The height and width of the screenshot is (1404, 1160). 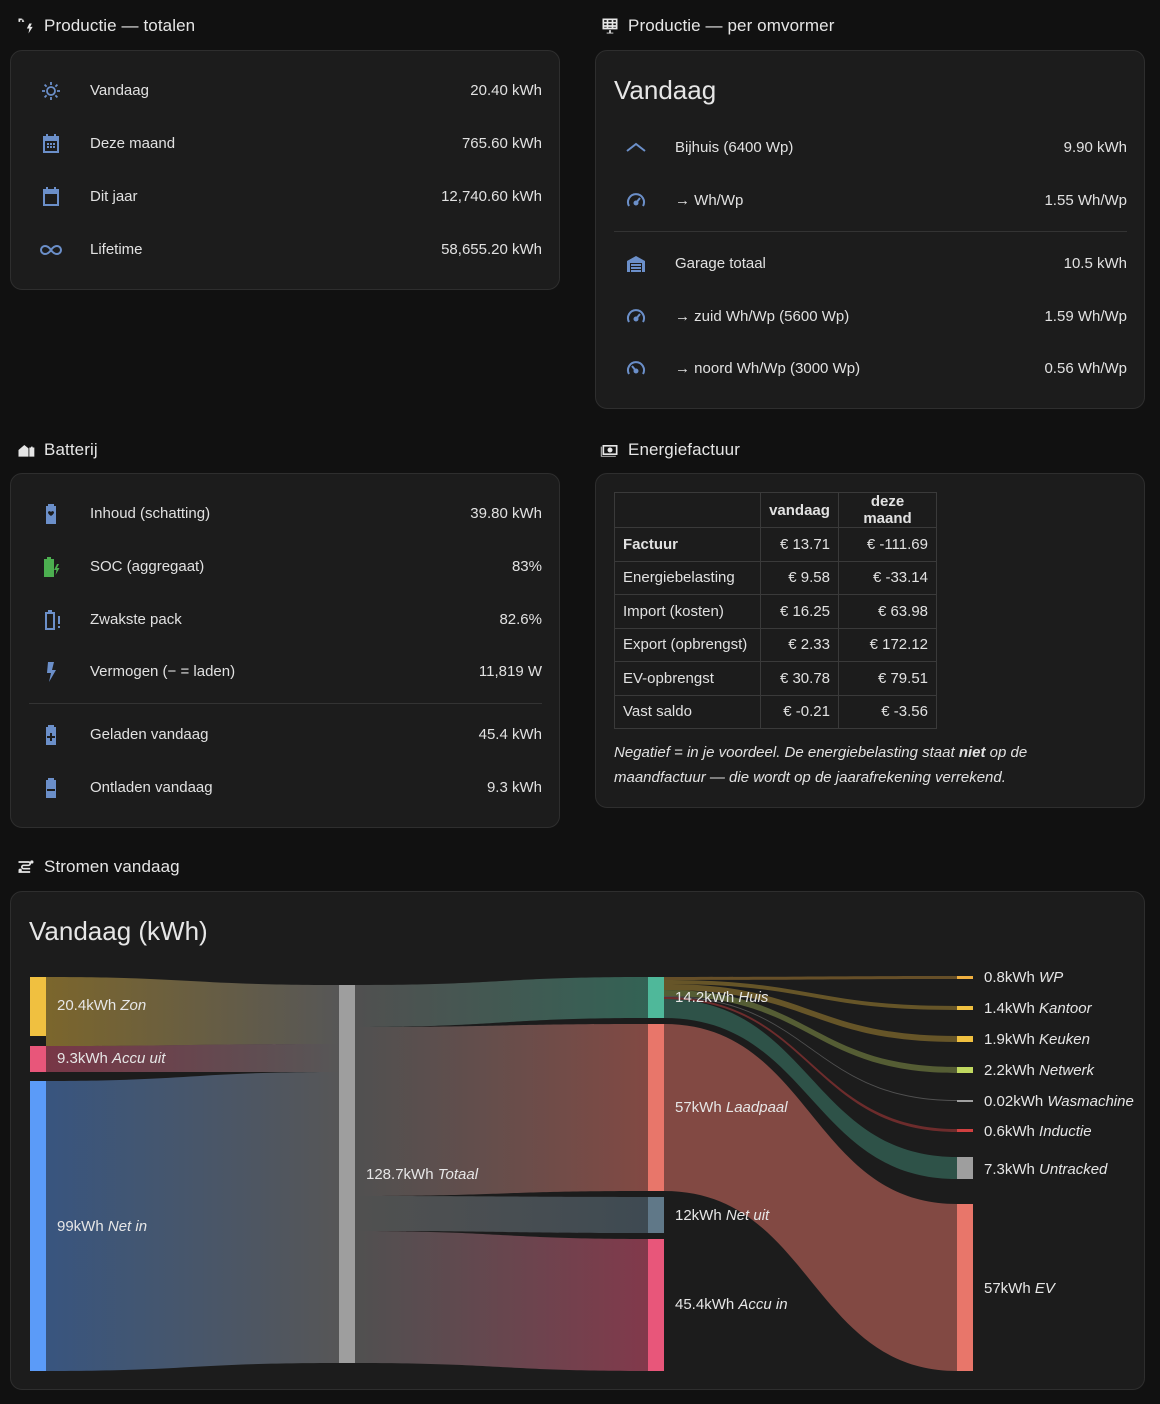 I want to click on node-kantoor, so click(x=965, y=1008).